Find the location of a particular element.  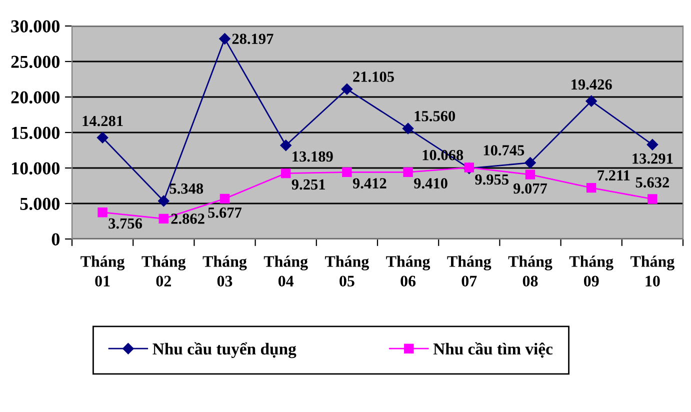

data-label: 5.677 is located at coordinates (225, 213).